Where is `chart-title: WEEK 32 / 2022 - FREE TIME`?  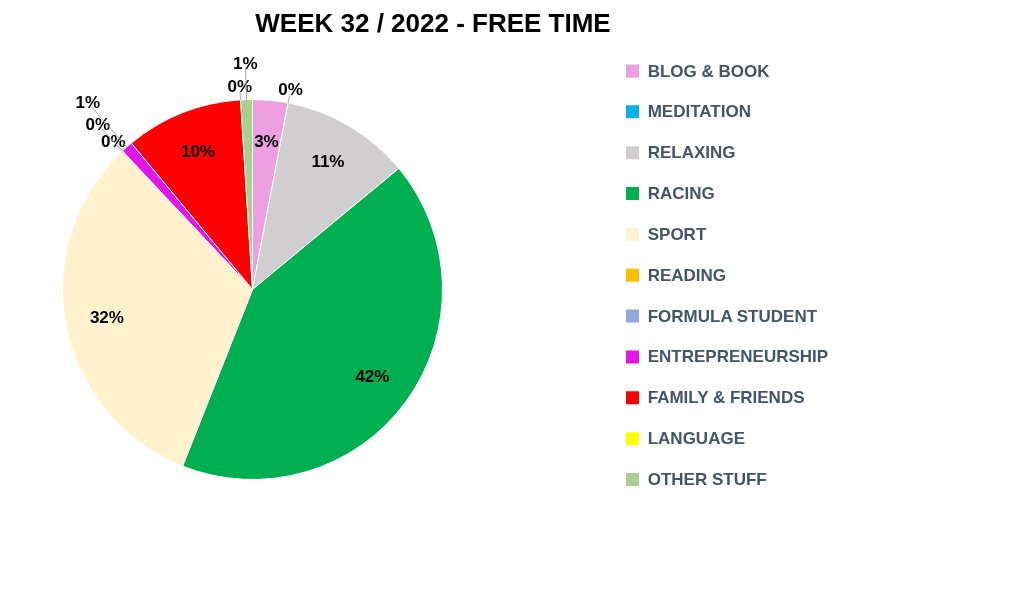 chart-title: WEEK 32 / 2022 - FREE TIME is located at coordinates (433, 22).